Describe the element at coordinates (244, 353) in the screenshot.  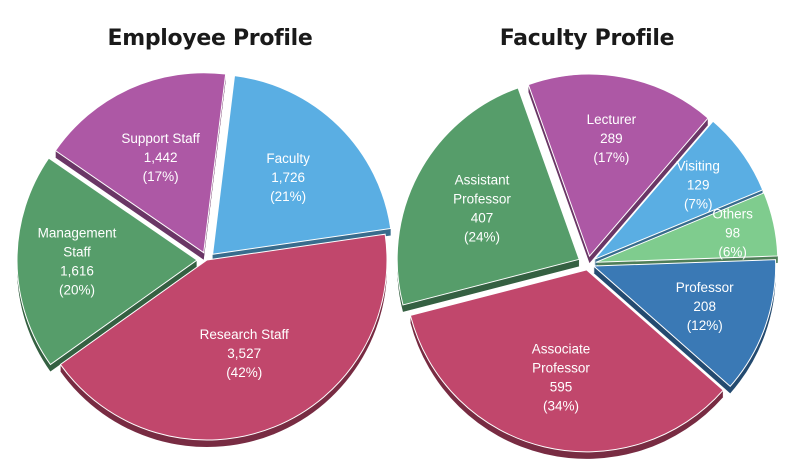
I see `employee-slice-1-label: Research Staff 3,527 (42%)` at that location.